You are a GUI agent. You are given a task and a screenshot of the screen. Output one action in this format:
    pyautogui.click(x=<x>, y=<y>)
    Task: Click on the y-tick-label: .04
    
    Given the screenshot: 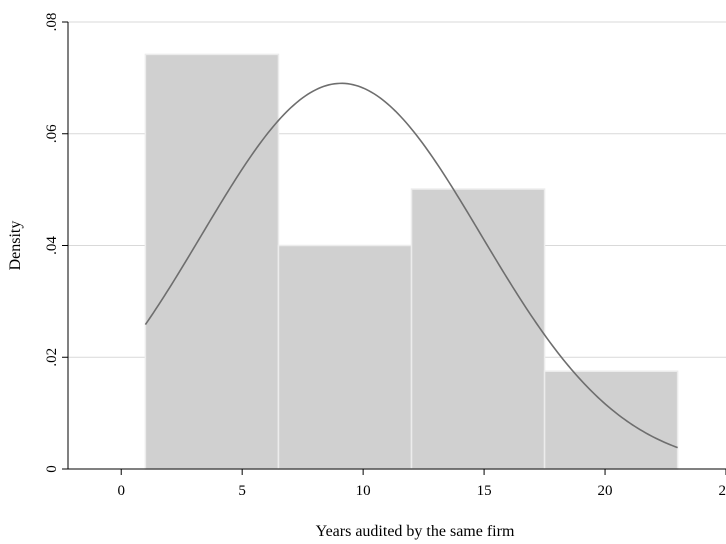 What is the action you would take?
    pyautogui.click(x=52, y=245)
    